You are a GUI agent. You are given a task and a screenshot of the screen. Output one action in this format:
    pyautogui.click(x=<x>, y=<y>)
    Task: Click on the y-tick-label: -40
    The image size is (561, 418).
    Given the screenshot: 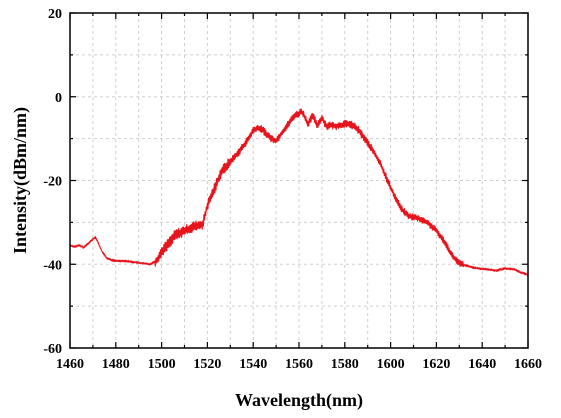 What is the action you would take?
    pyautogui.click(x=52, y=265)
    